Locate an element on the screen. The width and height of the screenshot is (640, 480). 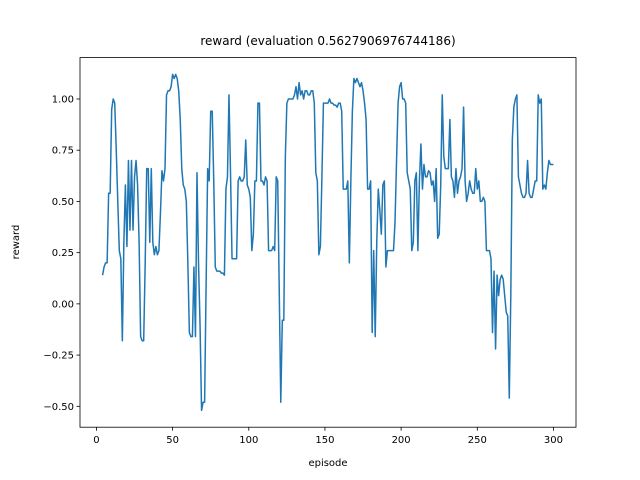
y-tick-label: 0.00 is located at coordinates (63, 304).